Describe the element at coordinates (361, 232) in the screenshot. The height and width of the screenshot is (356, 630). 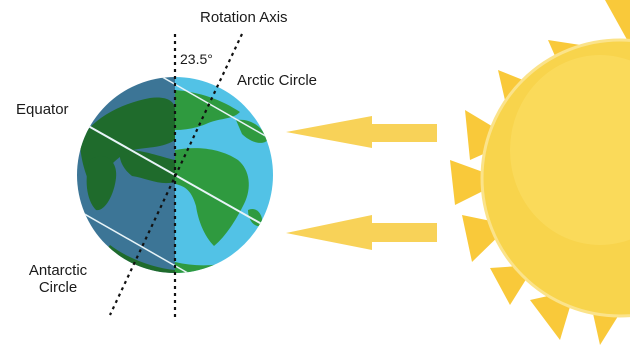
I see `sunlight-arrow-bottom` at that location.